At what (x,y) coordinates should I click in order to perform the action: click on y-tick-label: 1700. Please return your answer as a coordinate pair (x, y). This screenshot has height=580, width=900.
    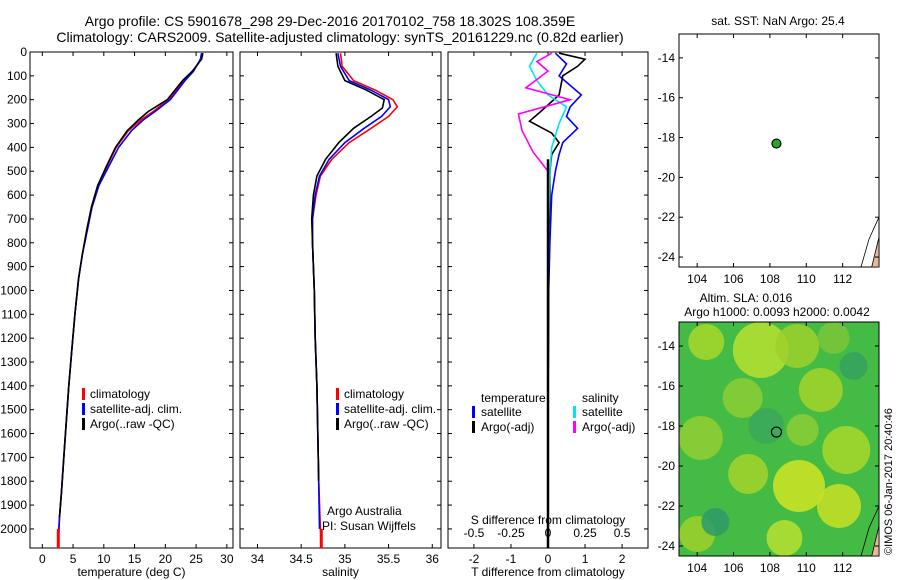
    Looking at the image, I should click on (13, 457).